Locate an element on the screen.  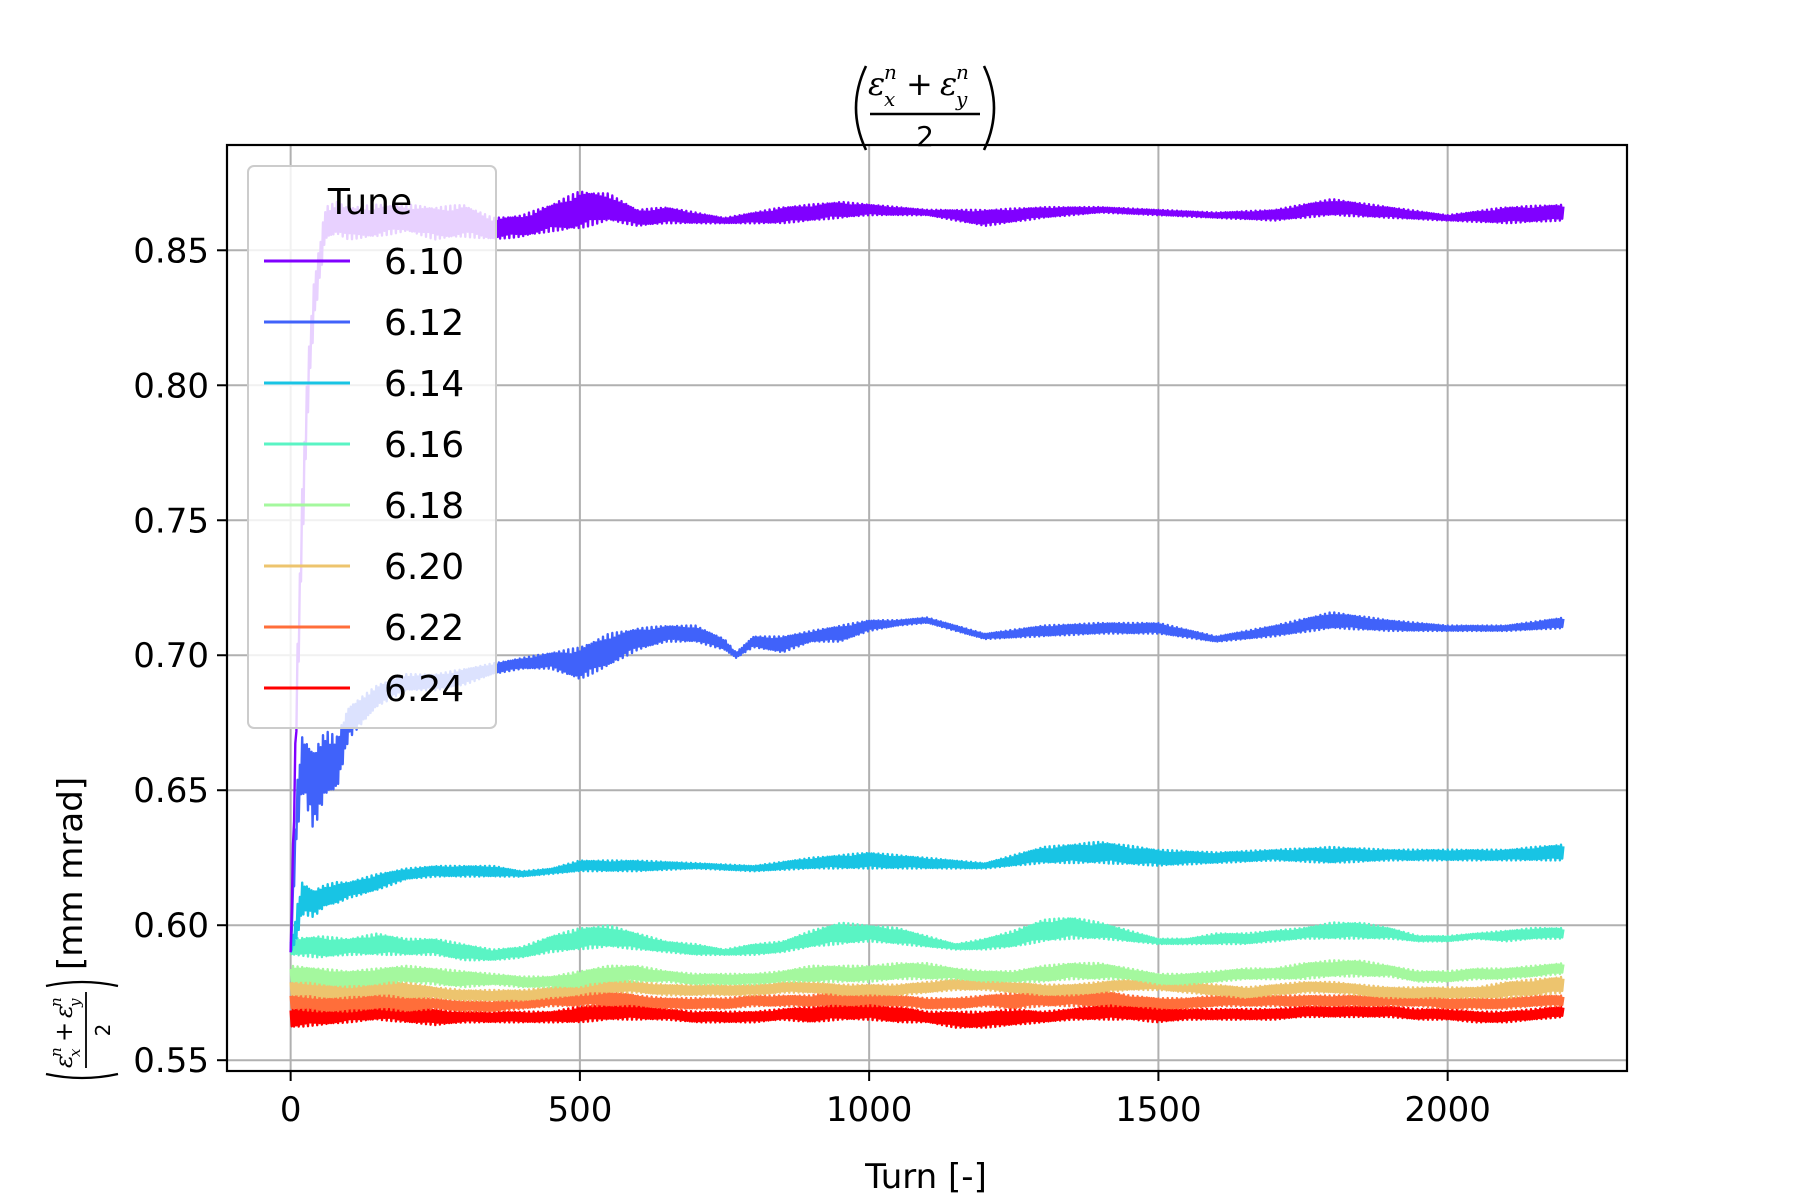
legend-label-6.12: 6.12 is located at coordinates (424, 323).